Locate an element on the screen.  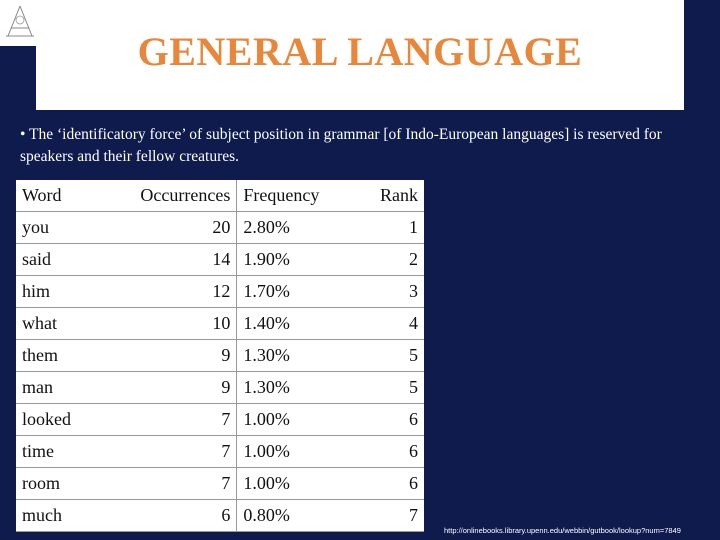
table-row: them 9 1.30% 5 is located at coordinates (220, 355).